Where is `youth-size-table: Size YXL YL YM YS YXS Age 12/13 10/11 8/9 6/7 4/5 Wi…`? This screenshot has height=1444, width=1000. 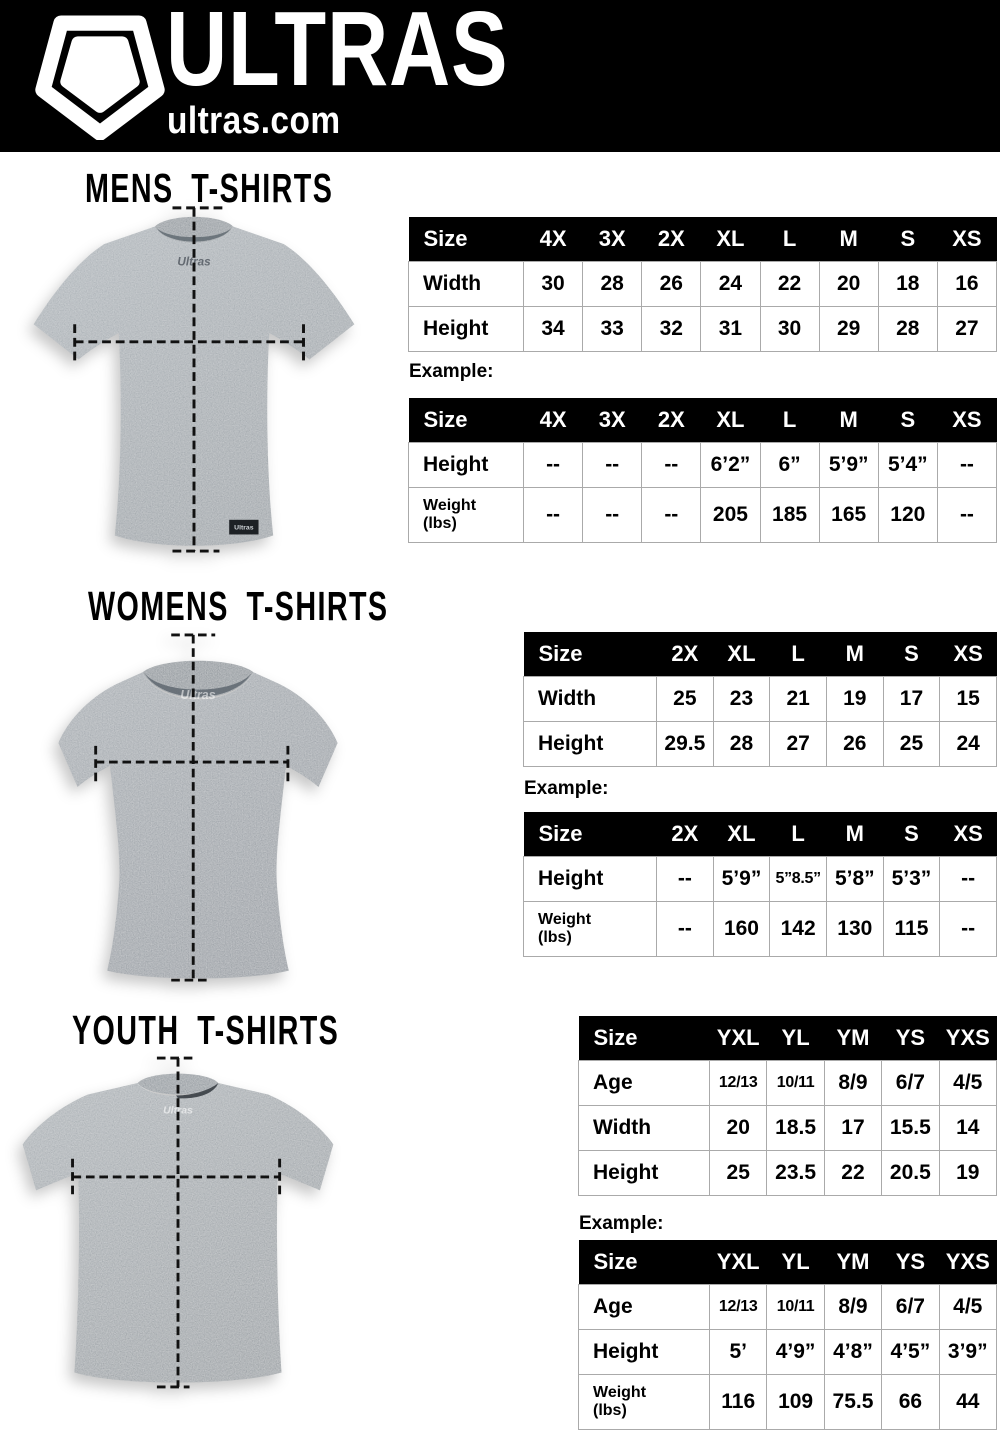 youth-size-table: Size YXL YL YM YS YXS Age 12/13 10/11 8/9 6/7 4/5 Wi… is located at coordinates (788, 1106).